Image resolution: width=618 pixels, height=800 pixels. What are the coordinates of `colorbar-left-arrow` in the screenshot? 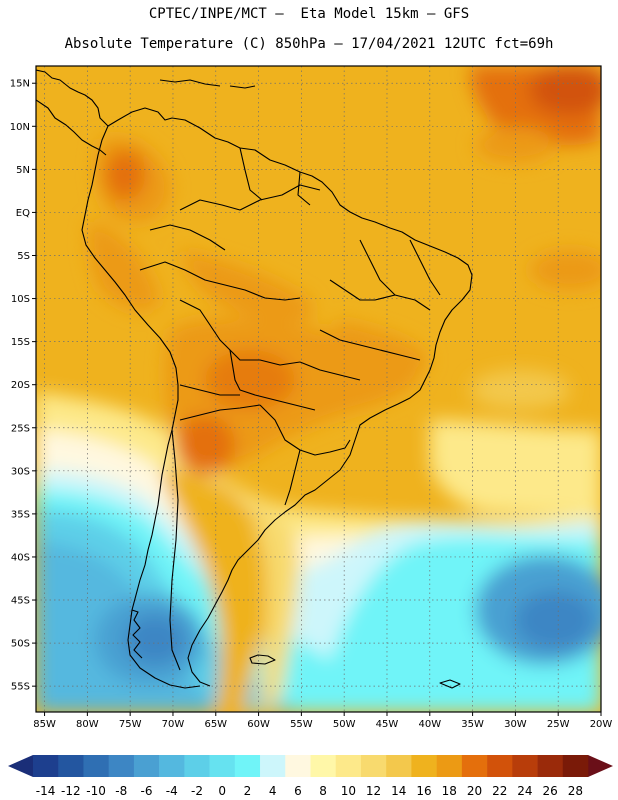 It's located at (20, 766).